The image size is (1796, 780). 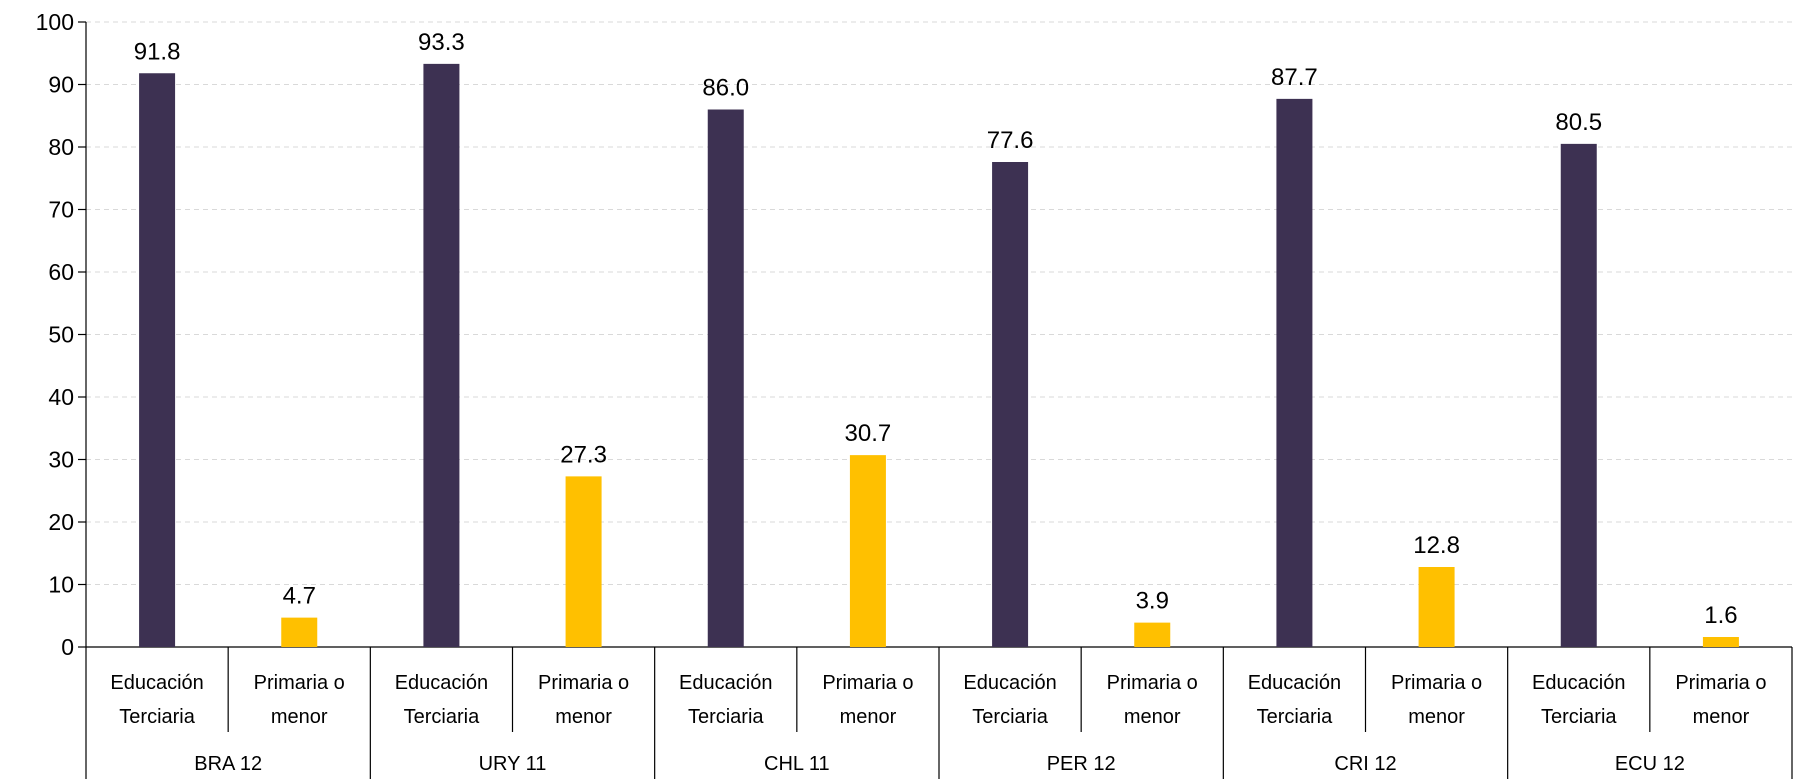 What do you see at coordinates (61, 210) in the screenshot?
I see `y-tick-label: 70` at bounding box center [61, 210].